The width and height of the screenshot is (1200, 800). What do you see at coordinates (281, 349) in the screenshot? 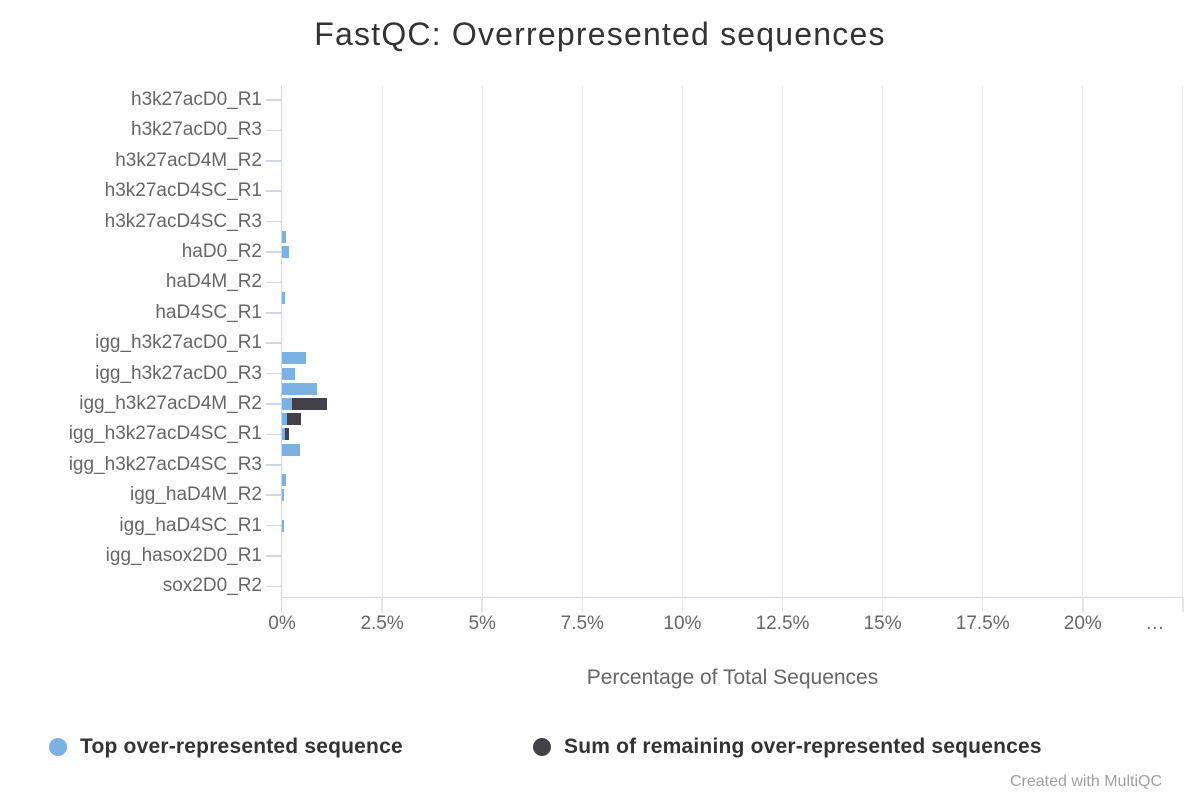
I see `y-axis-line` at bounding box center [281, 349].